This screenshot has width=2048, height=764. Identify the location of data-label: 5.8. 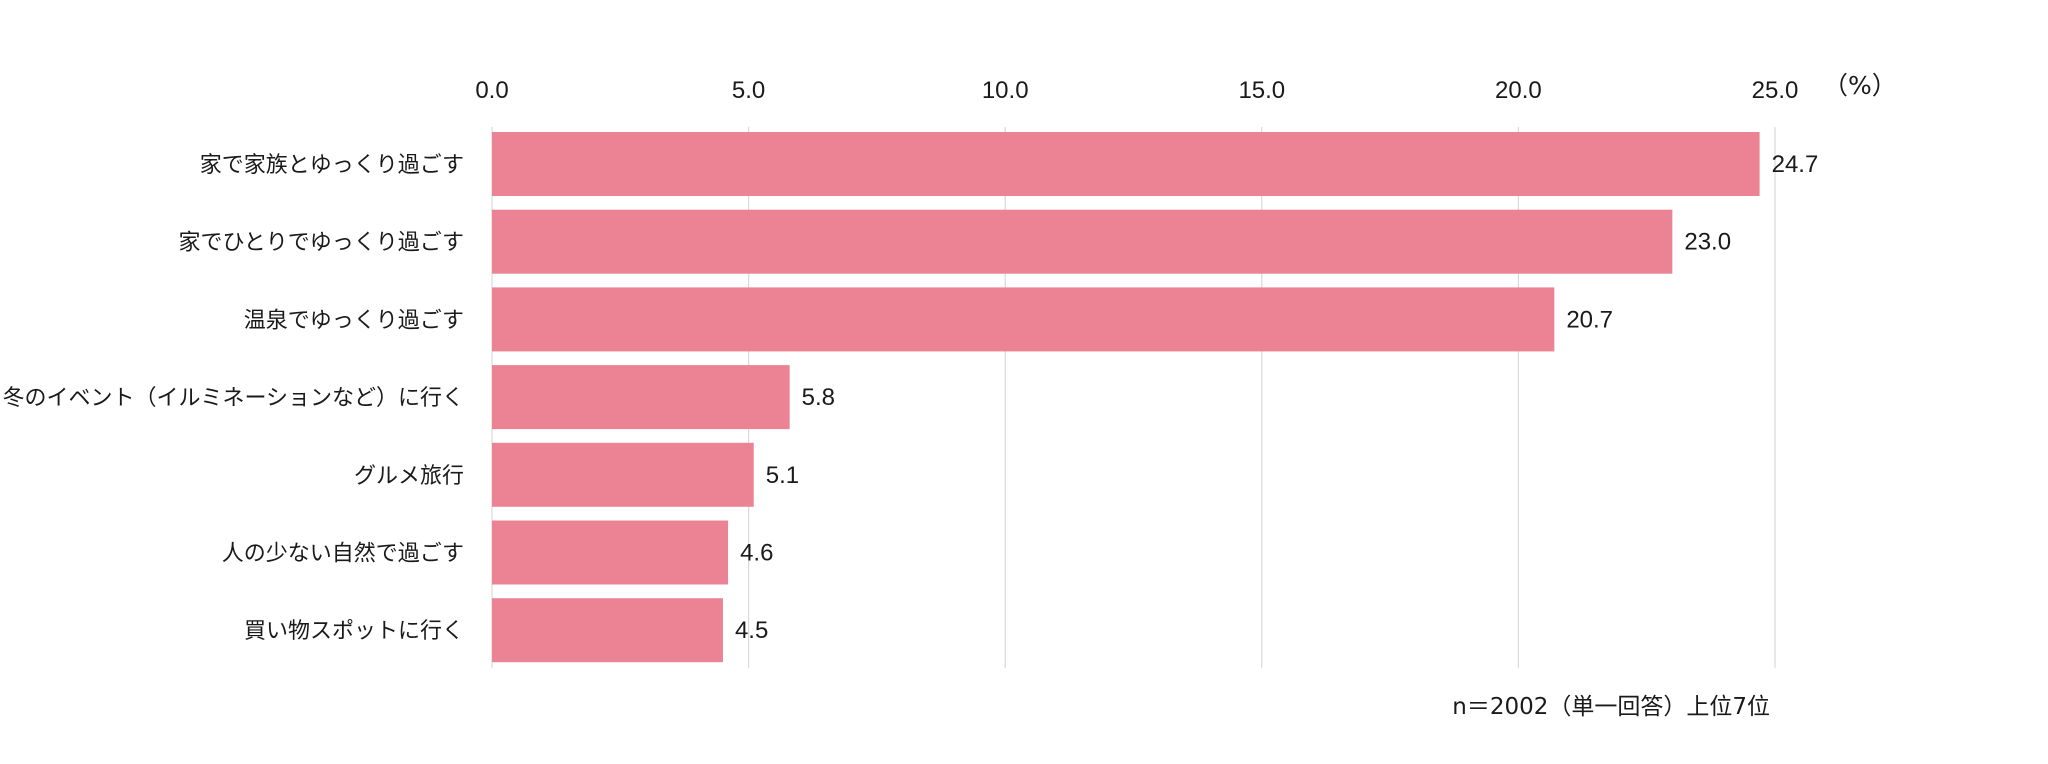
(818, 397).